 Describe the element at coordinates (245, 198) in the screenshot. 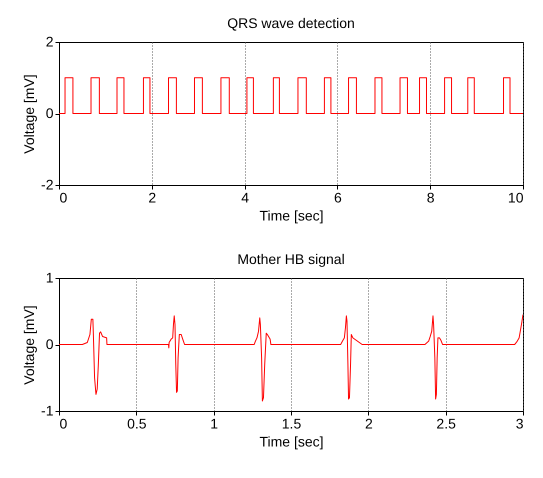

I see `x-tick-label: 4` at that location.